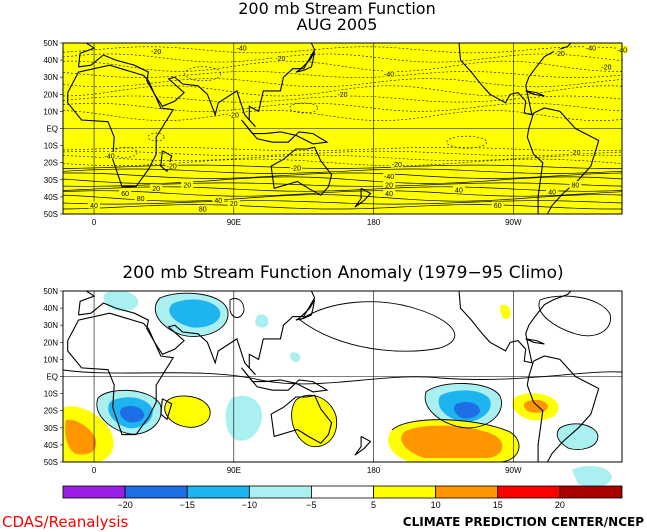 The image size is (647, 532). Describe the element at coordinates (523, 522) in the screenshot. I see `footer-right: CLIMATE PREDICTION CENTER/NCEP` at that location.